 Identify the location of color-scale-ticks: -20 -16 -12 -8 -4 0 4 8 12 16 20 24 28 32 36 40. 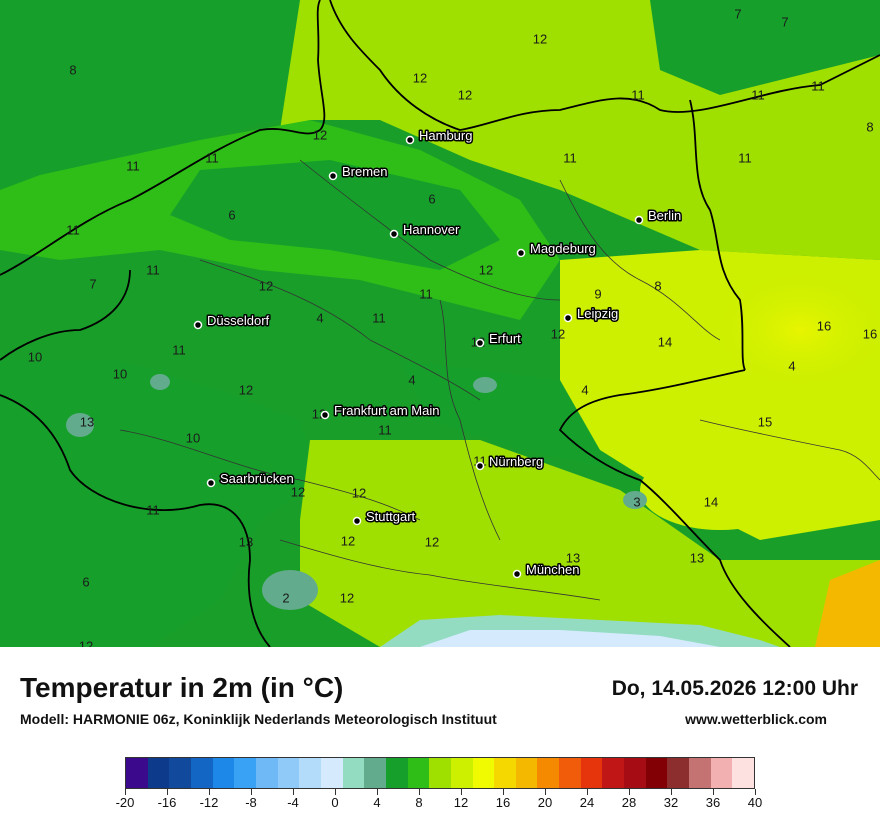
(439, 804).